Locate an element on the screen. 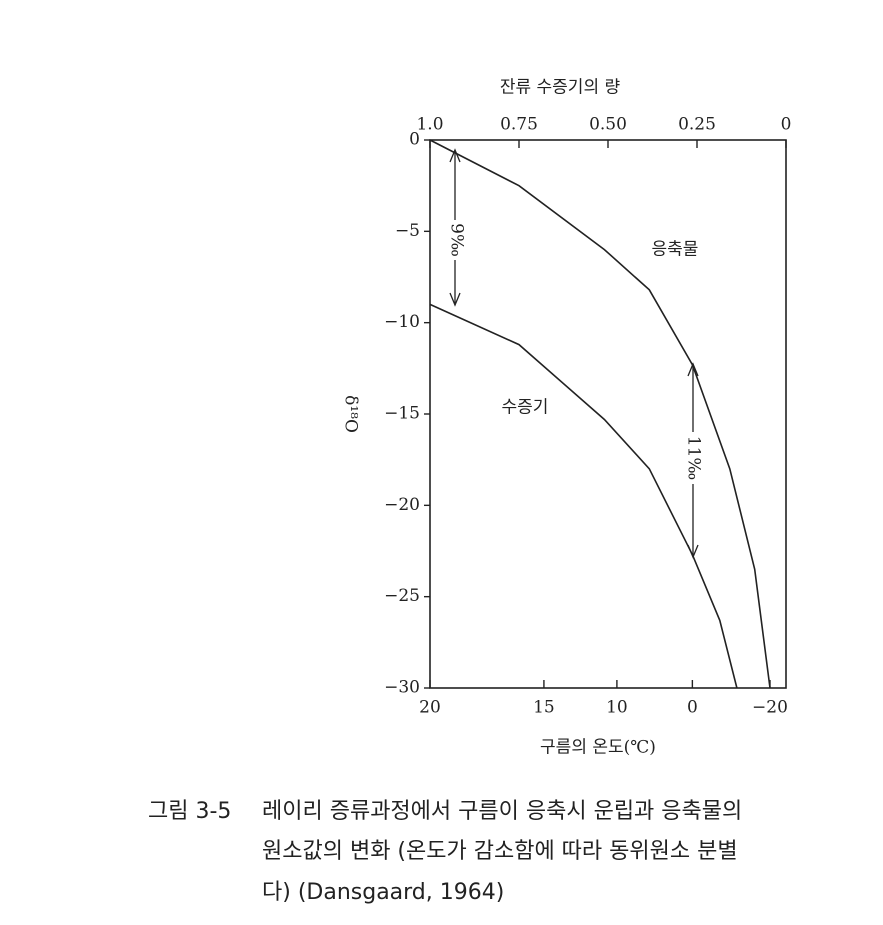 Image resolution: width=883 pixels, height=925 pixels. y-tick-label: −15 is located at coordinates (402, 414).